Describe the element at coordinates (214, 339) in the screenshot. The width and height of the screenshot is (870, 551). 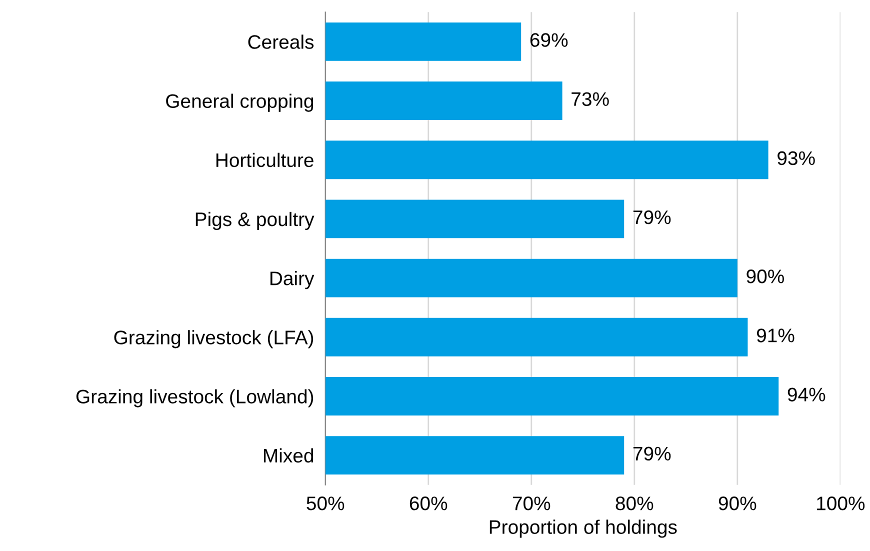
I see `y-tick-label: Grazing livestock (LFA)` at that location.